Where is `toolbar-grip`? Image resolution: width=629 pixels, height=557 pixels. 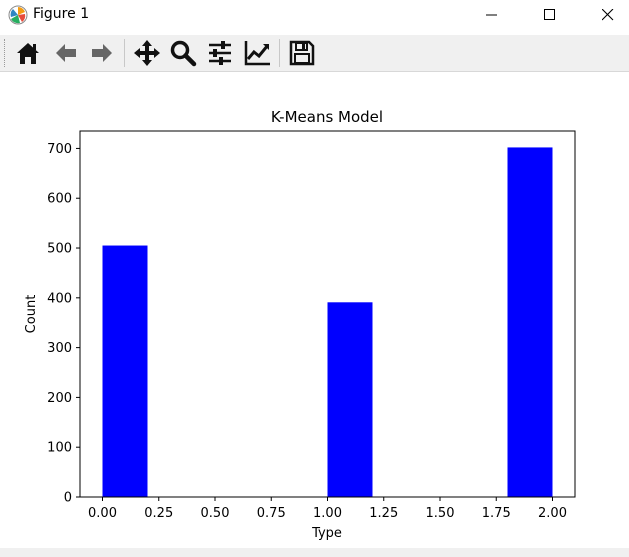
toolbar-grip is located at coordinates (5, 53).